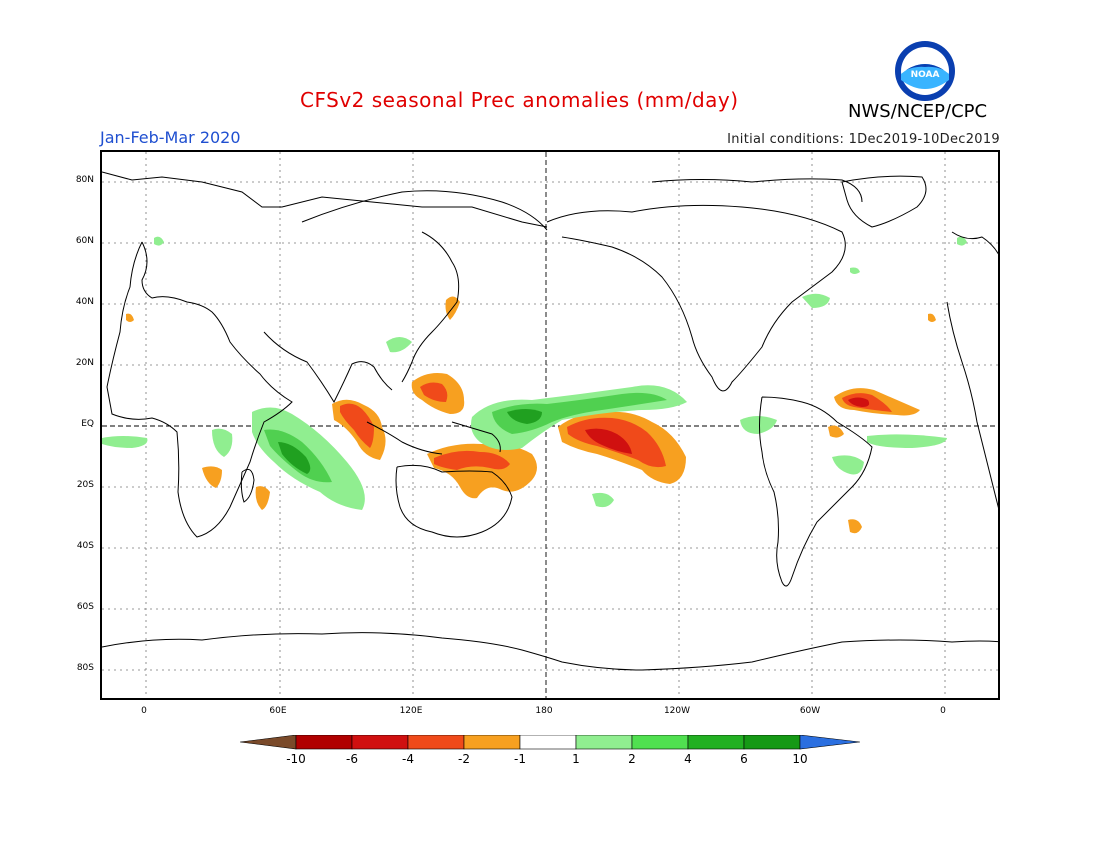 The height and width of the screenshot is (850, 1100). I want to click on lat-label-80n: 80N, so click(84, 180).